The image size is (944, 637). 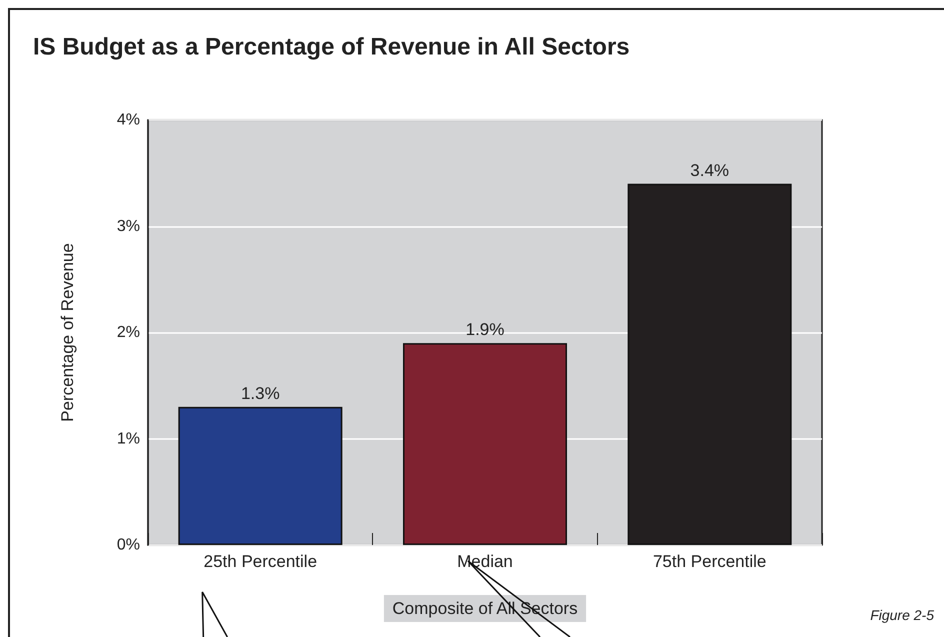 I want to click on chart-title: IS Budget as a Percentage of Revenue in All Sectors, so click(x=331, y=47).